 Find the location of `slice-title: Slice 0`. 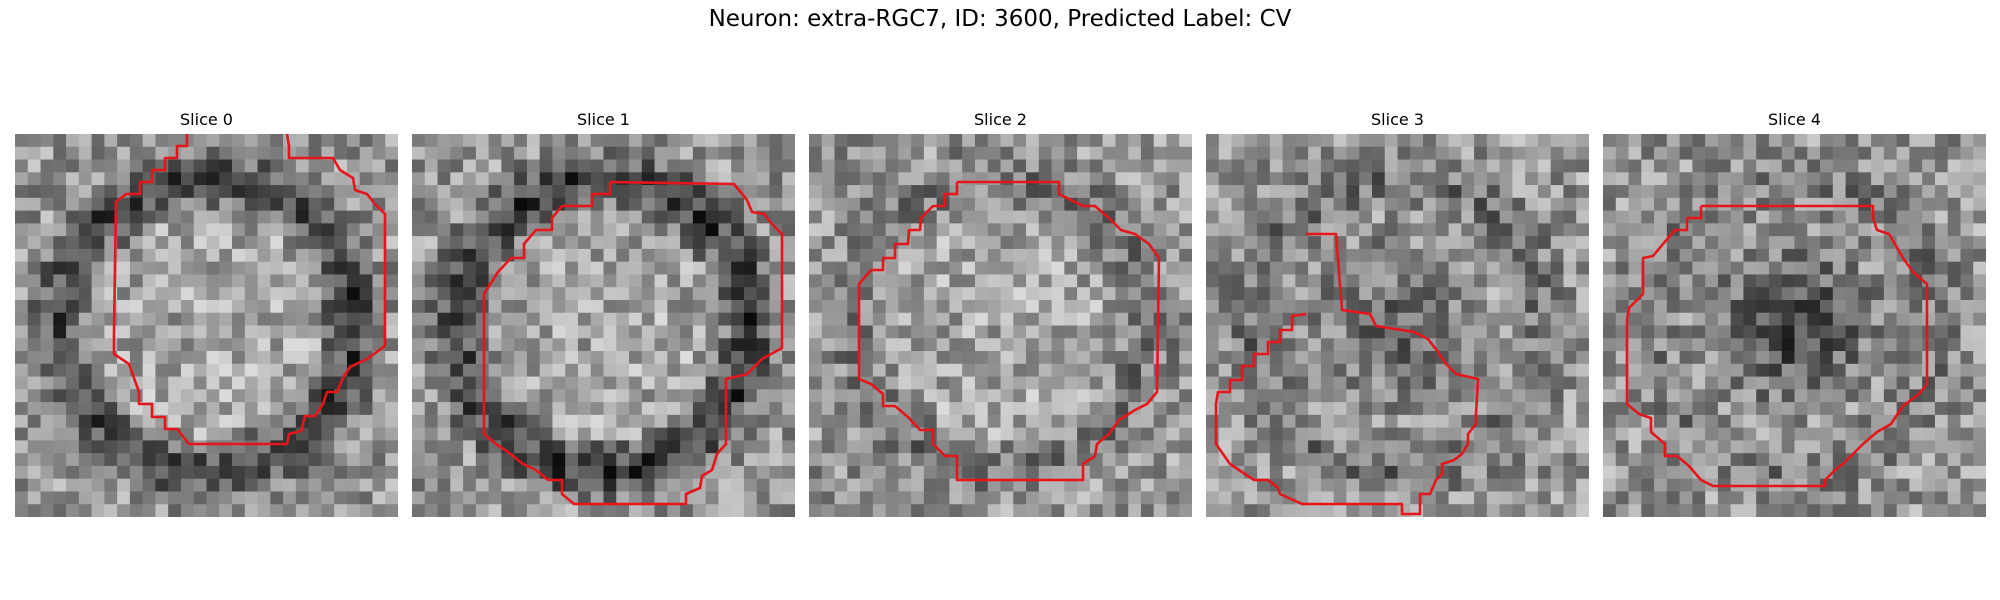

slice-title: Slice 0 is located at coordinates (206, 119).